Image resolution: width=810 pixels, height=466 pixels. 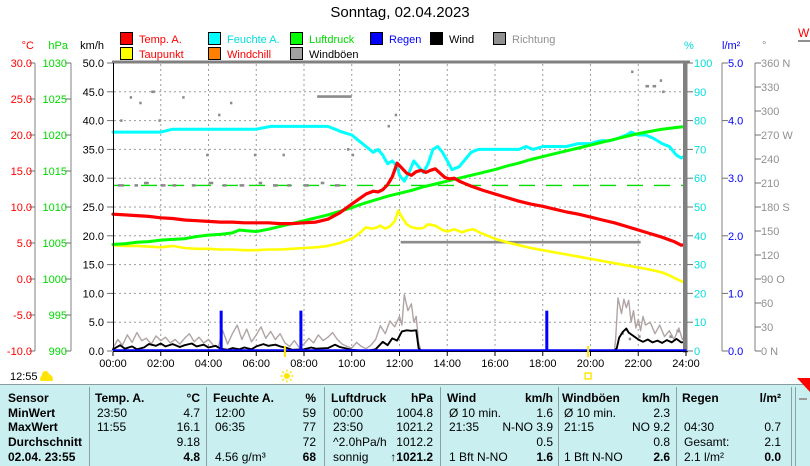 I want to click on corner-w-link: W, so click(x=804, y=33).